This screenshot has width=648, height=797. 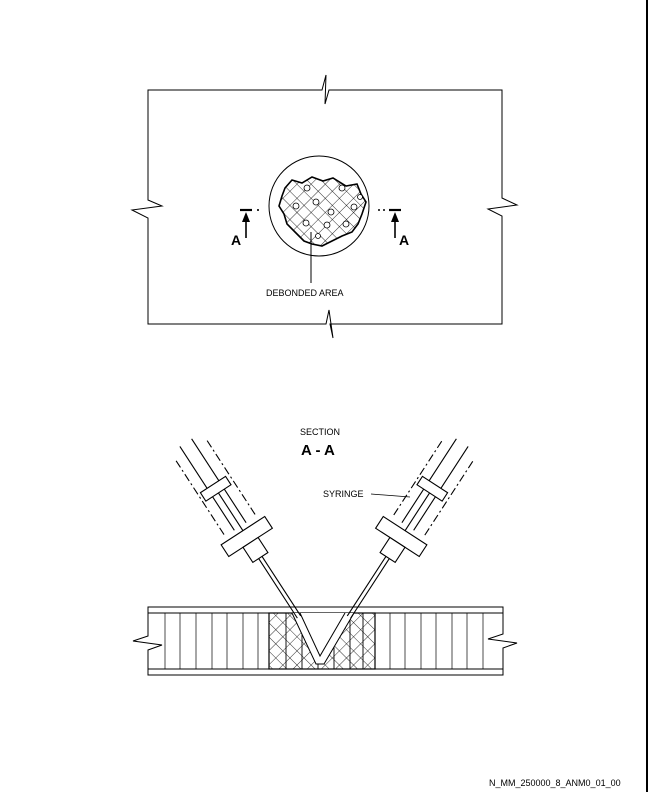 I want to click on debonded-area-label: DEBONDED AREA, so click(x=305, y=293).